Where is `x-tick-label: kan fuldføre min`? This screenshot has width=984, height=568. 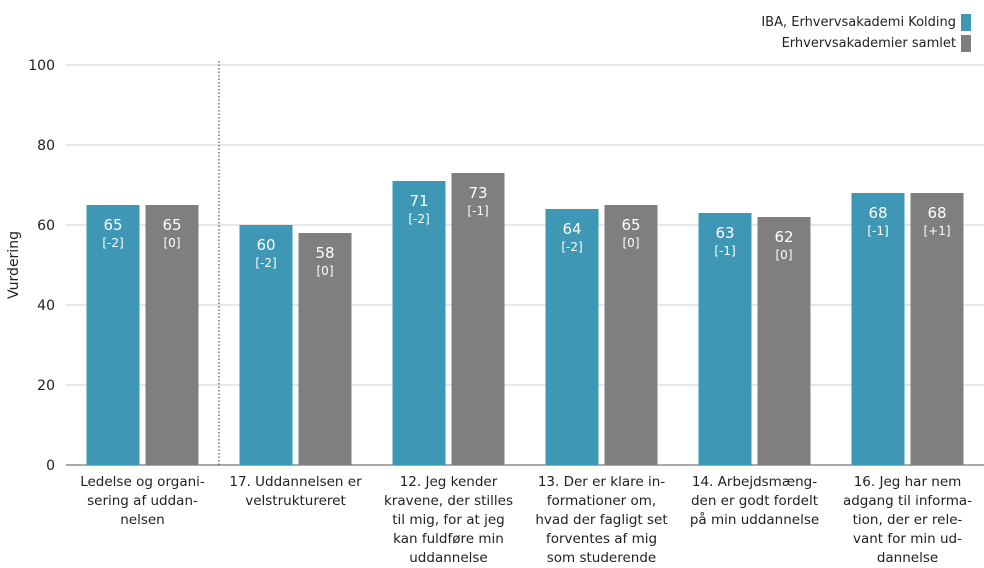
x-tick-label: kan fuldføre min is located at coordinates (448, 539).